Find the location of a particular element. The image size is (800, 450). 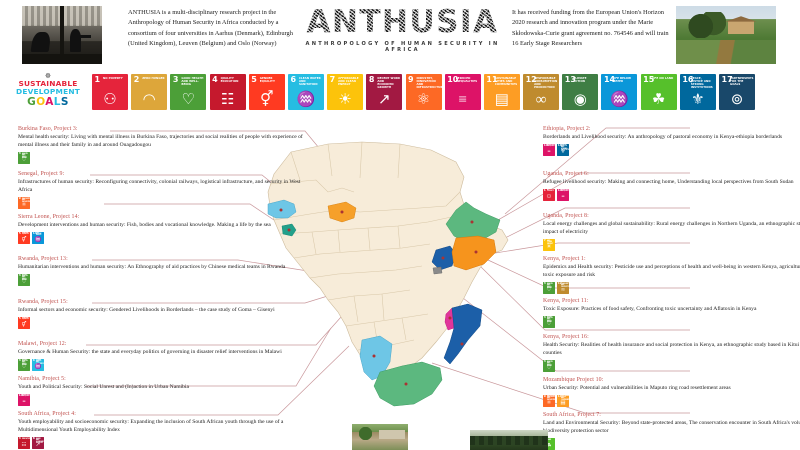

sdg-badge-4: 4 QUALITY EDUCATION ☷ is located at coordinates (24, 442).